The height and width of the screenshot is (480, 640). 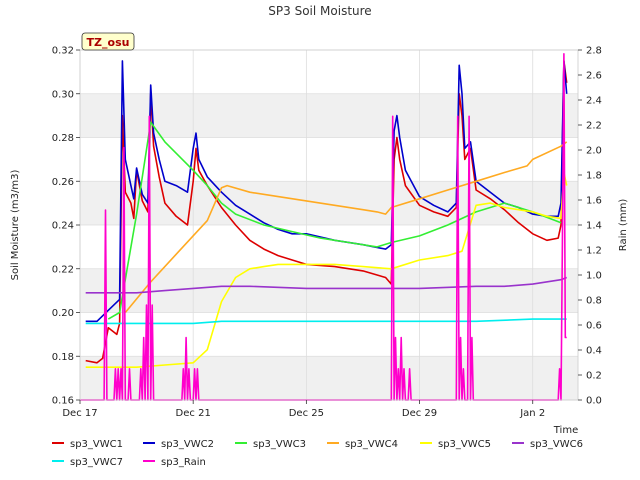 What do you see at coordinates (15, 225) in the screenshot?
I see `y-axis-label: Soil Moisture (m3/m3)` at bounding box center [15, 225].